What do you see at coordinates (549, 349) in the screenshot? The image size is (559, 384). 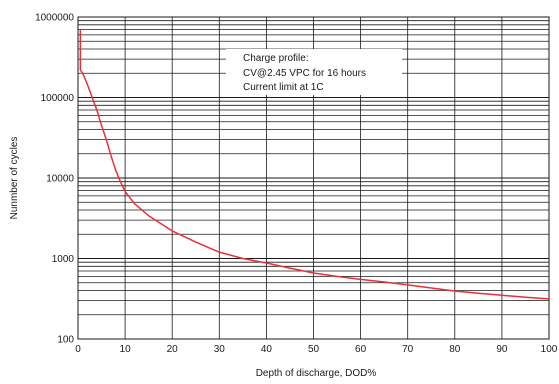 I see `x-tick-label: 100` at bounding box center [549, 349].